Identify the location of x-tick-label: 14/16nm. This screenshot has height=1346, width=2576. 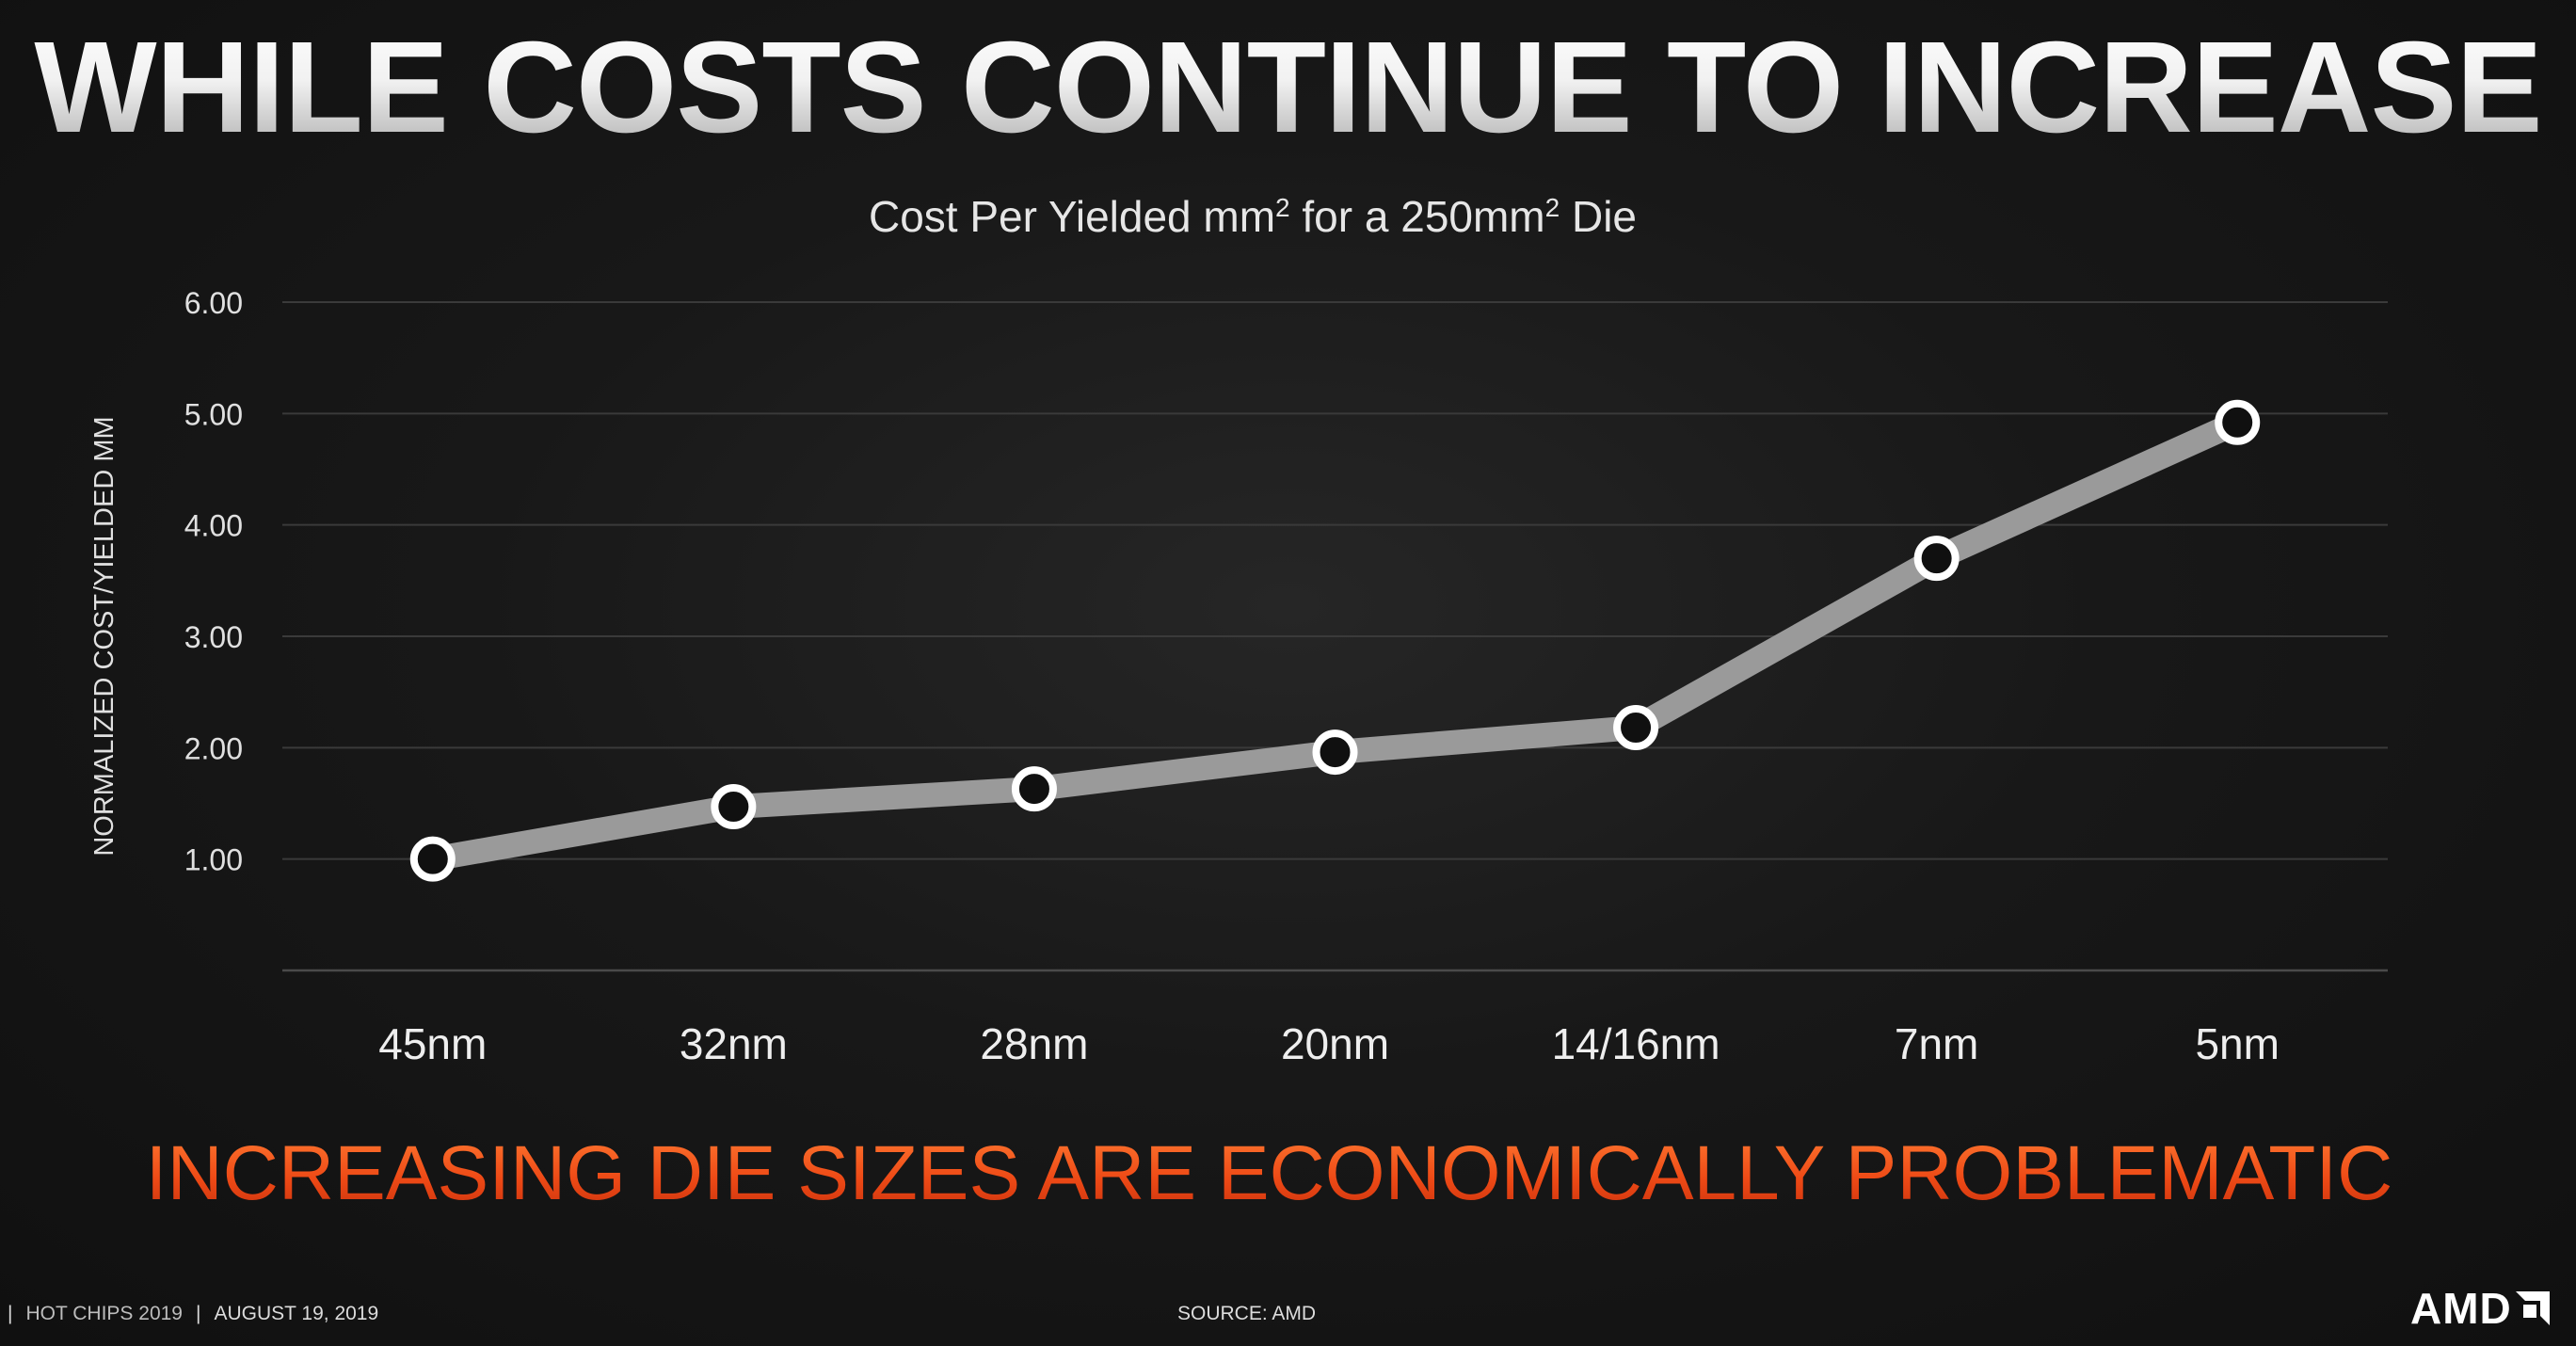
(1636, 1043).